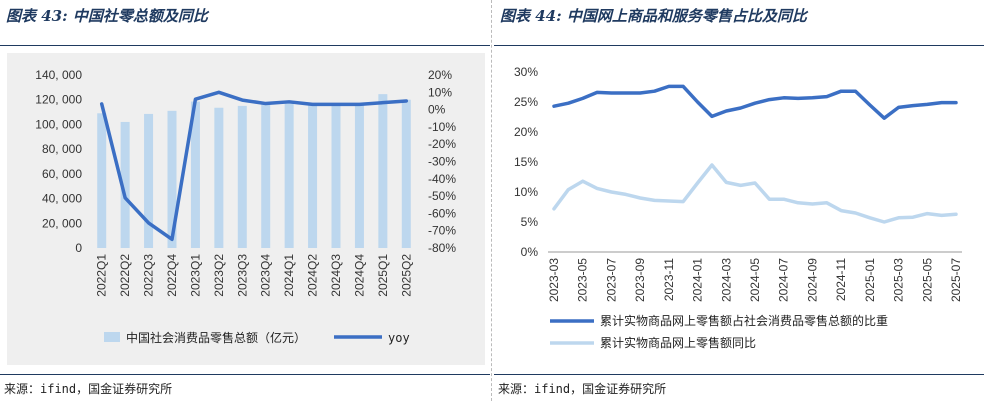 The width and height of the screenshot is (984, 401). What do you see at coordinates (755, 193) in the screenshot?
I see `yoy-series-line` at bounding box center [755, 193].